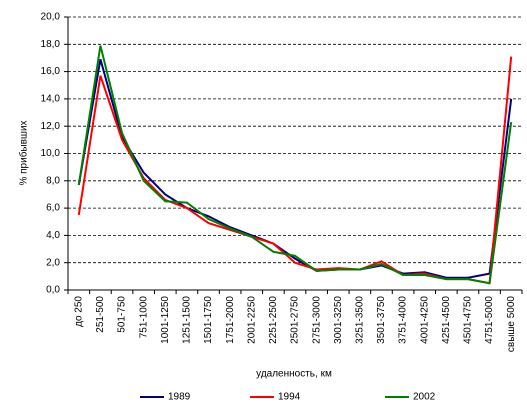 The height and width of the screenshot is (417, 527). What do you see at coordinates (424, 397) in the screenshot?
I see `legend-label: 2002` at bounding box center [424, 397].